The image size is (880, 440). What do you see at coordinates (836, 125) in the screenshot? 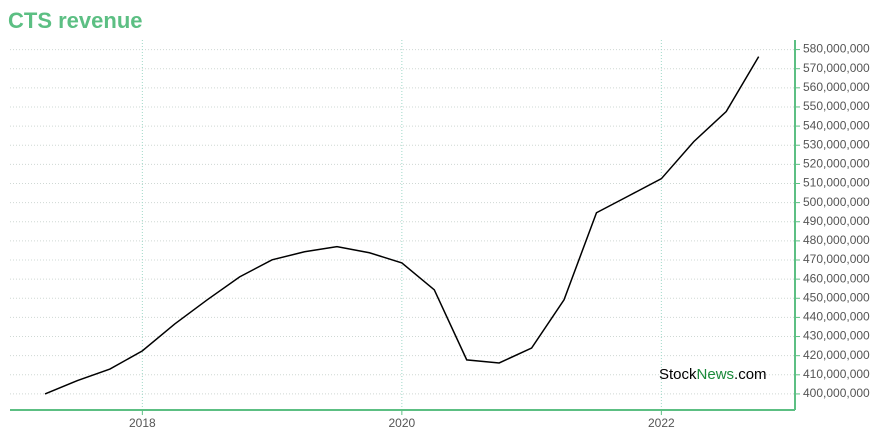
I see `y-tick-label: 540,000,000` at bounding box center [836, 125].